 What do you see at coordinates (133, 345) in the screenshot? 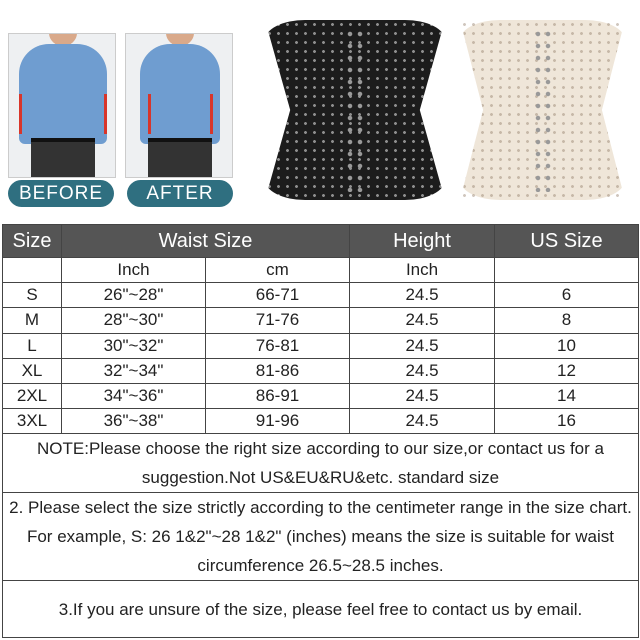
I see `table-cell: 30"~32"` at bounding box center [133, 345].